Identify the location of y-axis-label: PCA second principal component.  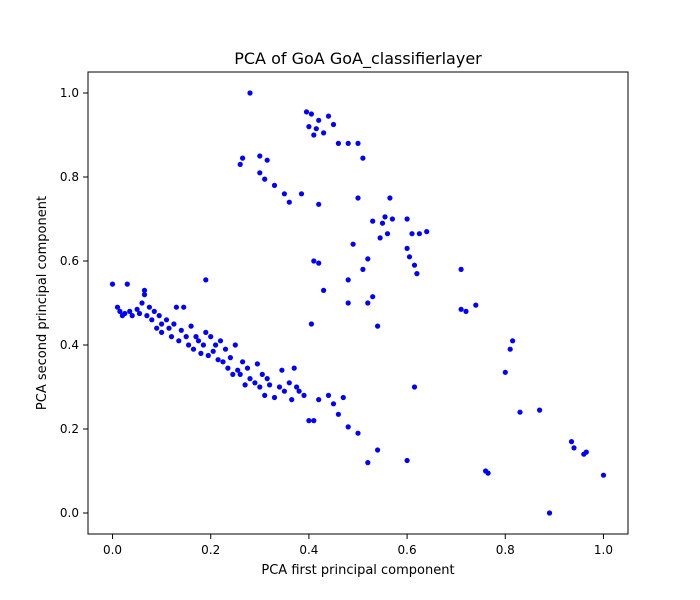
(42, 303).